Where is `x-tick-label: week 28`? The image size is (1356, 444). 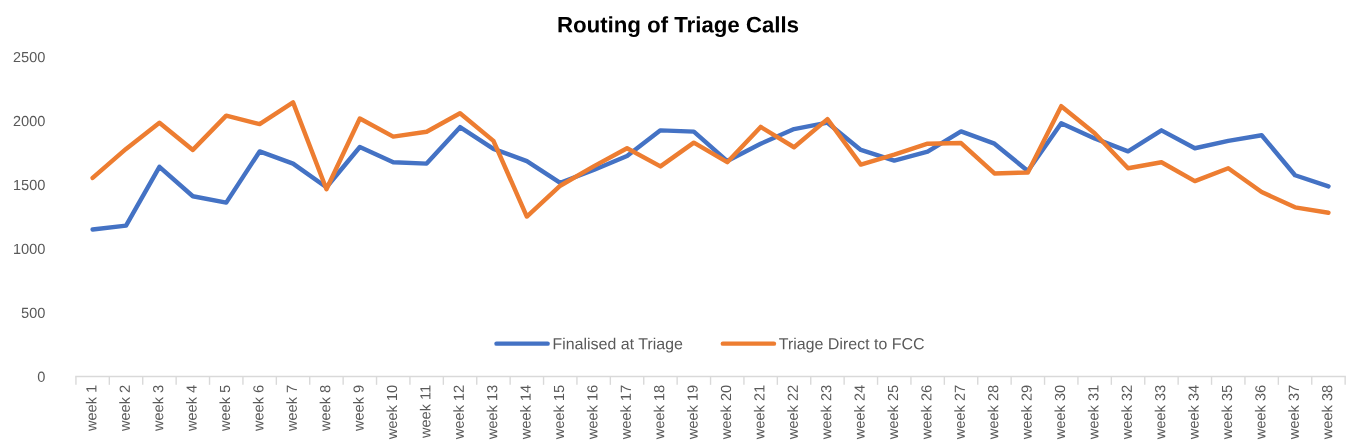 x-tick-label: week 28 is located at coordinates (993, 412).